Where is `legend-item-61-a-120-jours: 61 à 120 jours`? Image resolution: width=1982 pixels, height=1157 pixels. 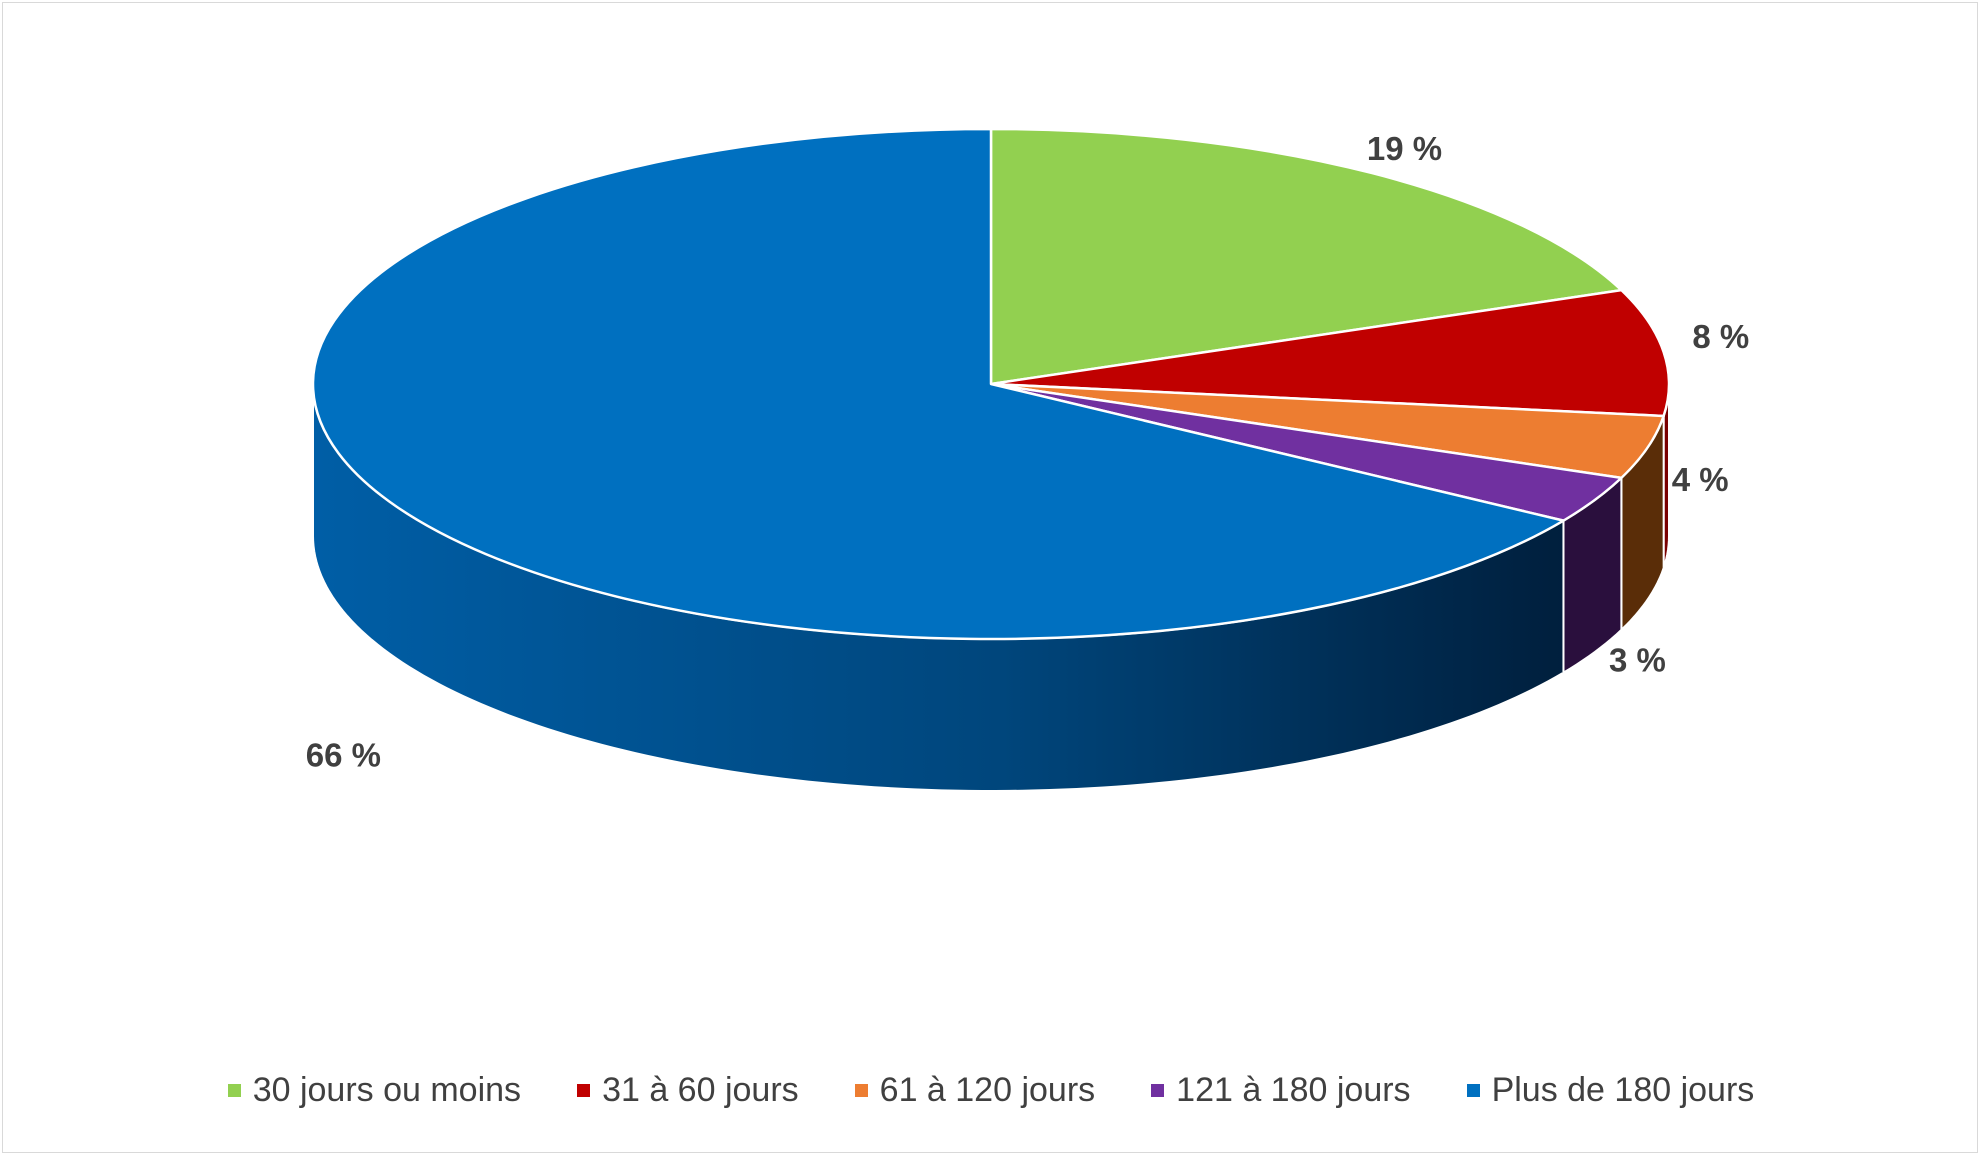
legend-item-61-a-120-jours: 61 à 120 jours is located at coordinates (975, 1090).